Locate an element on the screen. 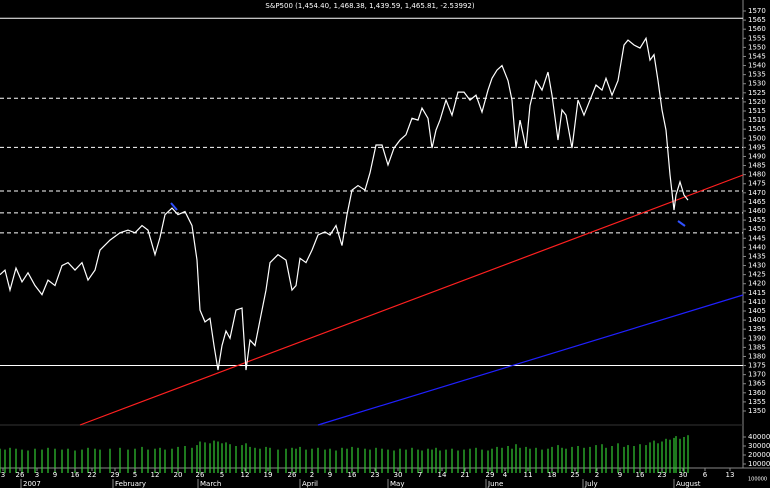  month-label: March is located at coordinates (210, 484).